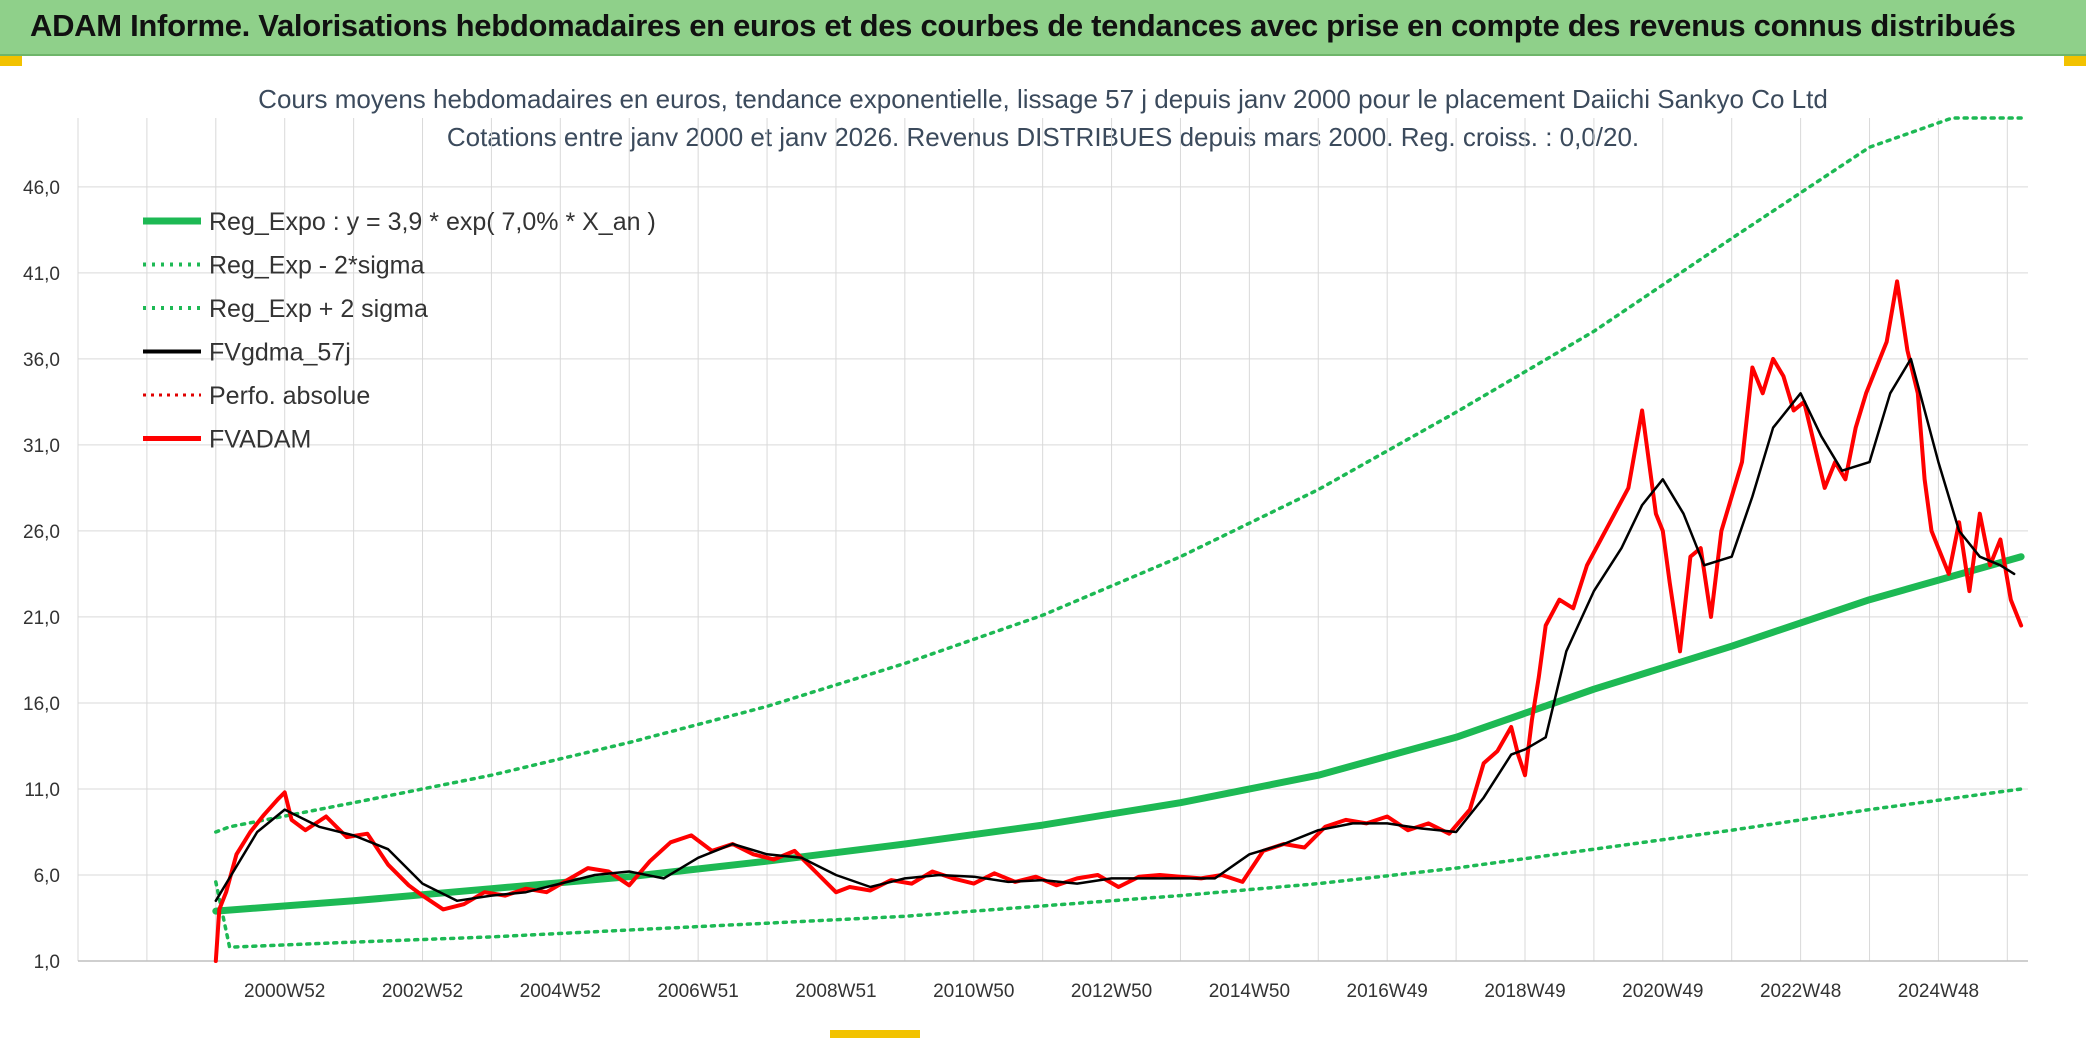 The width and height of the screenshot is (2086, 1038). I want to click on y-tick-label: 46,0, so click(41, 188).